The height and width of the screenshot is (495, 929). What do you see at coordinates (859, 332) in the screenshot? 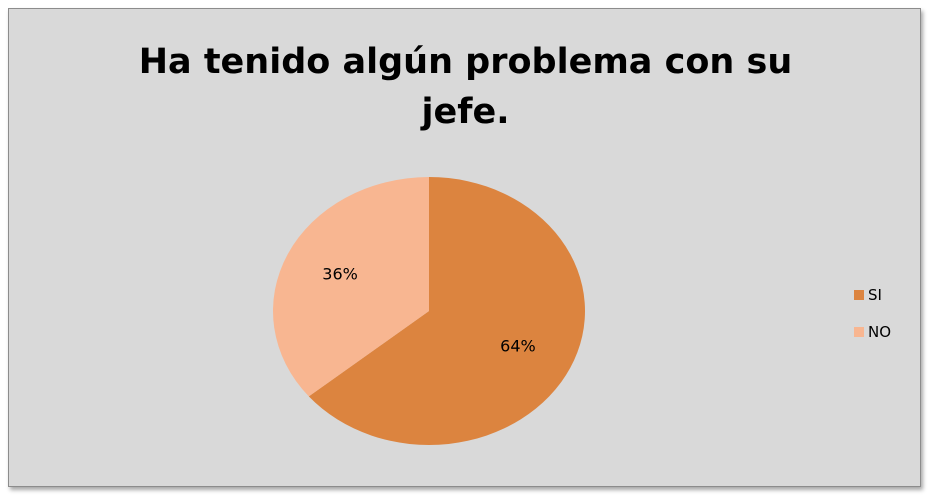
I see `legend-swatch-no` at bounding box center [859, 332].